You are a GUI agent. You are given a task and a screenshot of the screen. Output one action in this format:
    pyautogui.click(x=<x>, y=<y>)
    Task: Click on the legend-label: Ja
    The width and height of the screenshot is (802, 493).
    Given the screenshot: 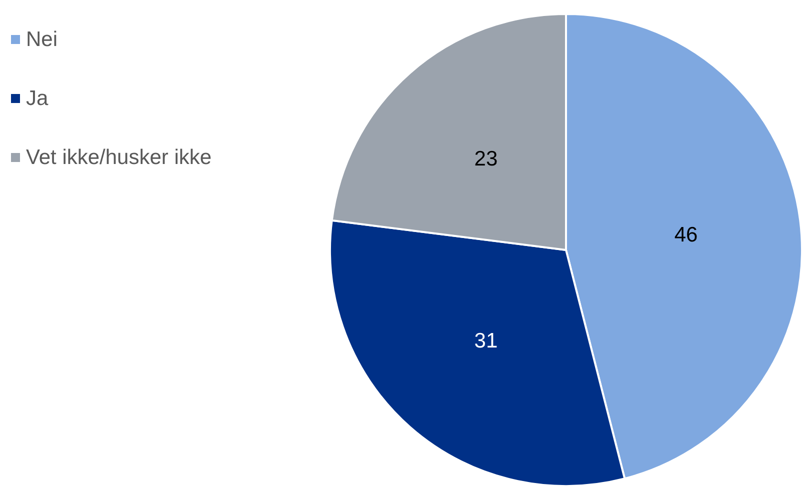 What is the action you would take?
    pyautogui.click(x=37, y=98)
    